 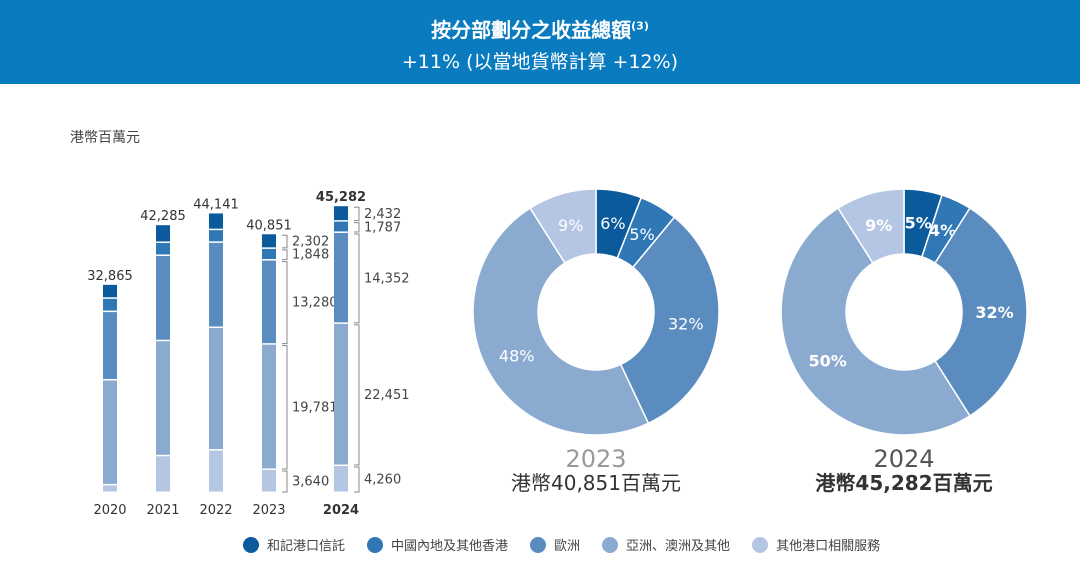 What do you see at coordinates (612, 223) in the screenshot?
I see `slice-label: 6%` at bounding box center [612, 223].